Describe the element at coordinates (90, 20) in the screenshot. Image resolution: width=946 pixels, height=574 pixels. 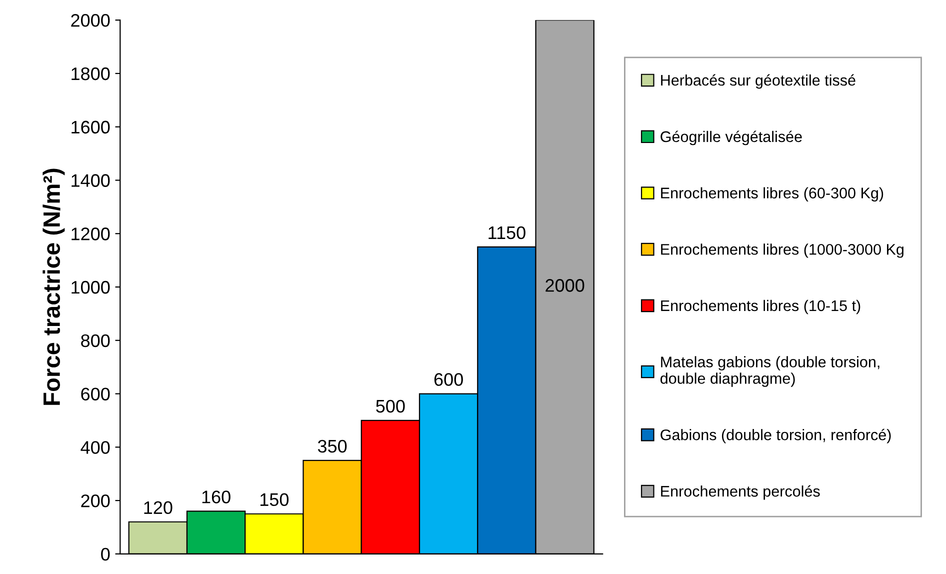
I see `y-tick-label: 2000` at that location.